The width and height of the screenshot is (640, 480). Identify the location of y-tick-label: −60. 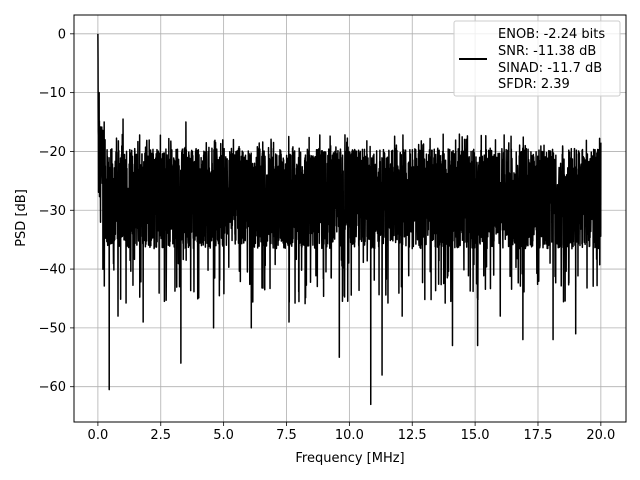
(52, 387).